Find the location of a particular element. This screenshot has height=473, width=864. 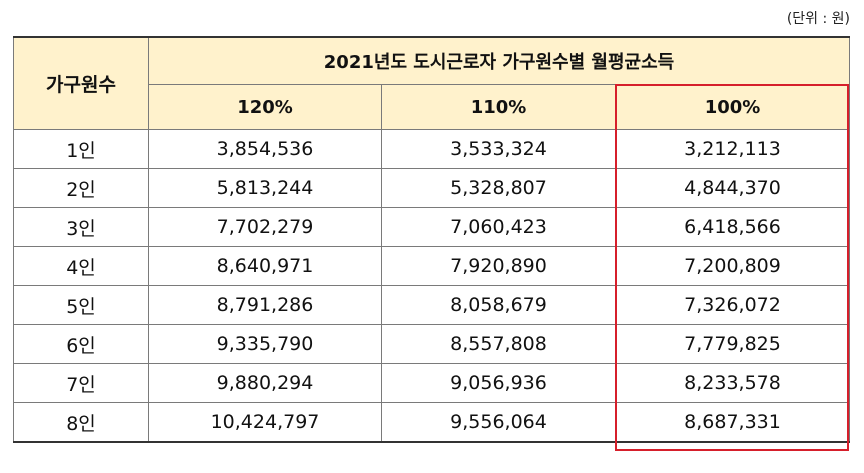

cell-100: 8,233,578 is located at coordinates (732, 383).